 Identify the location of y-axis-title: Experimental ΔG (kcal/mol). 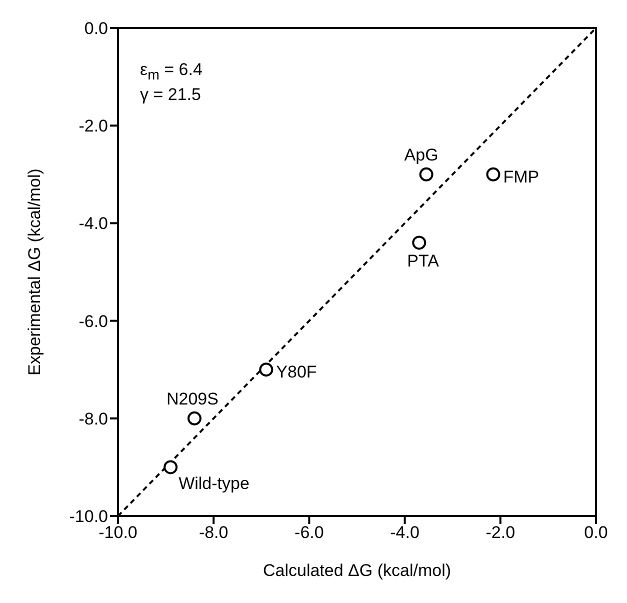
(34, 272).